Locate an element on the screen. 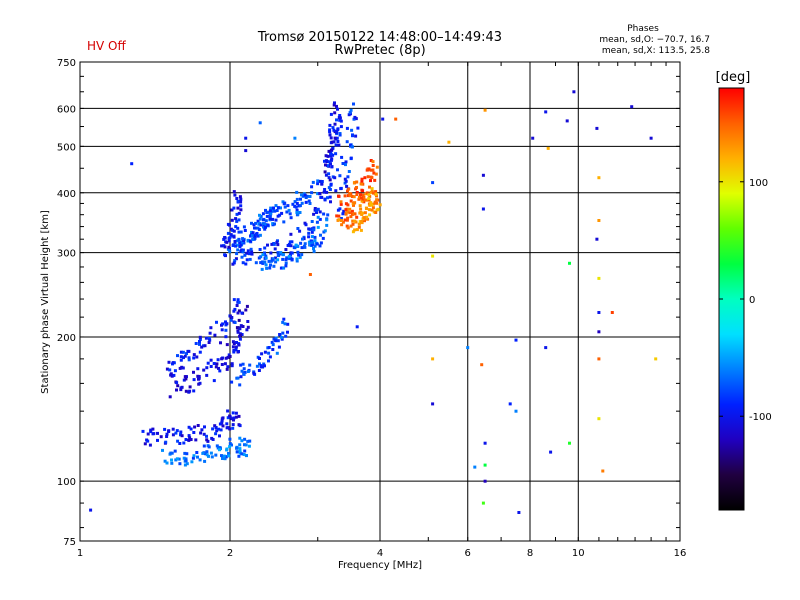 This screenshot has width=800, height=600. x-tick-label: 1 is located at coordinates (80, 553).